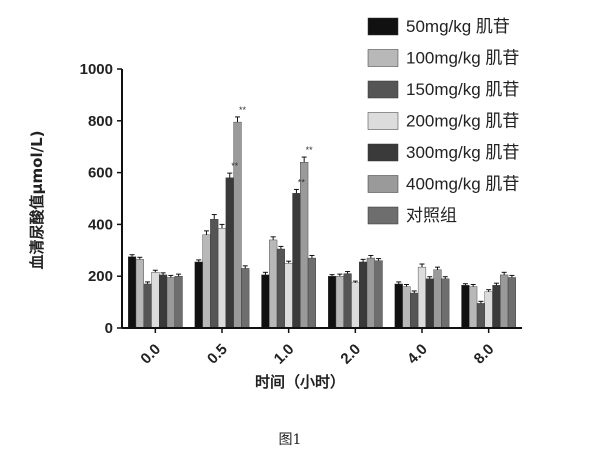 The height and width of the screenshot is (455, 591). I want to click on y-tick-label: 400, so click(100, 224).